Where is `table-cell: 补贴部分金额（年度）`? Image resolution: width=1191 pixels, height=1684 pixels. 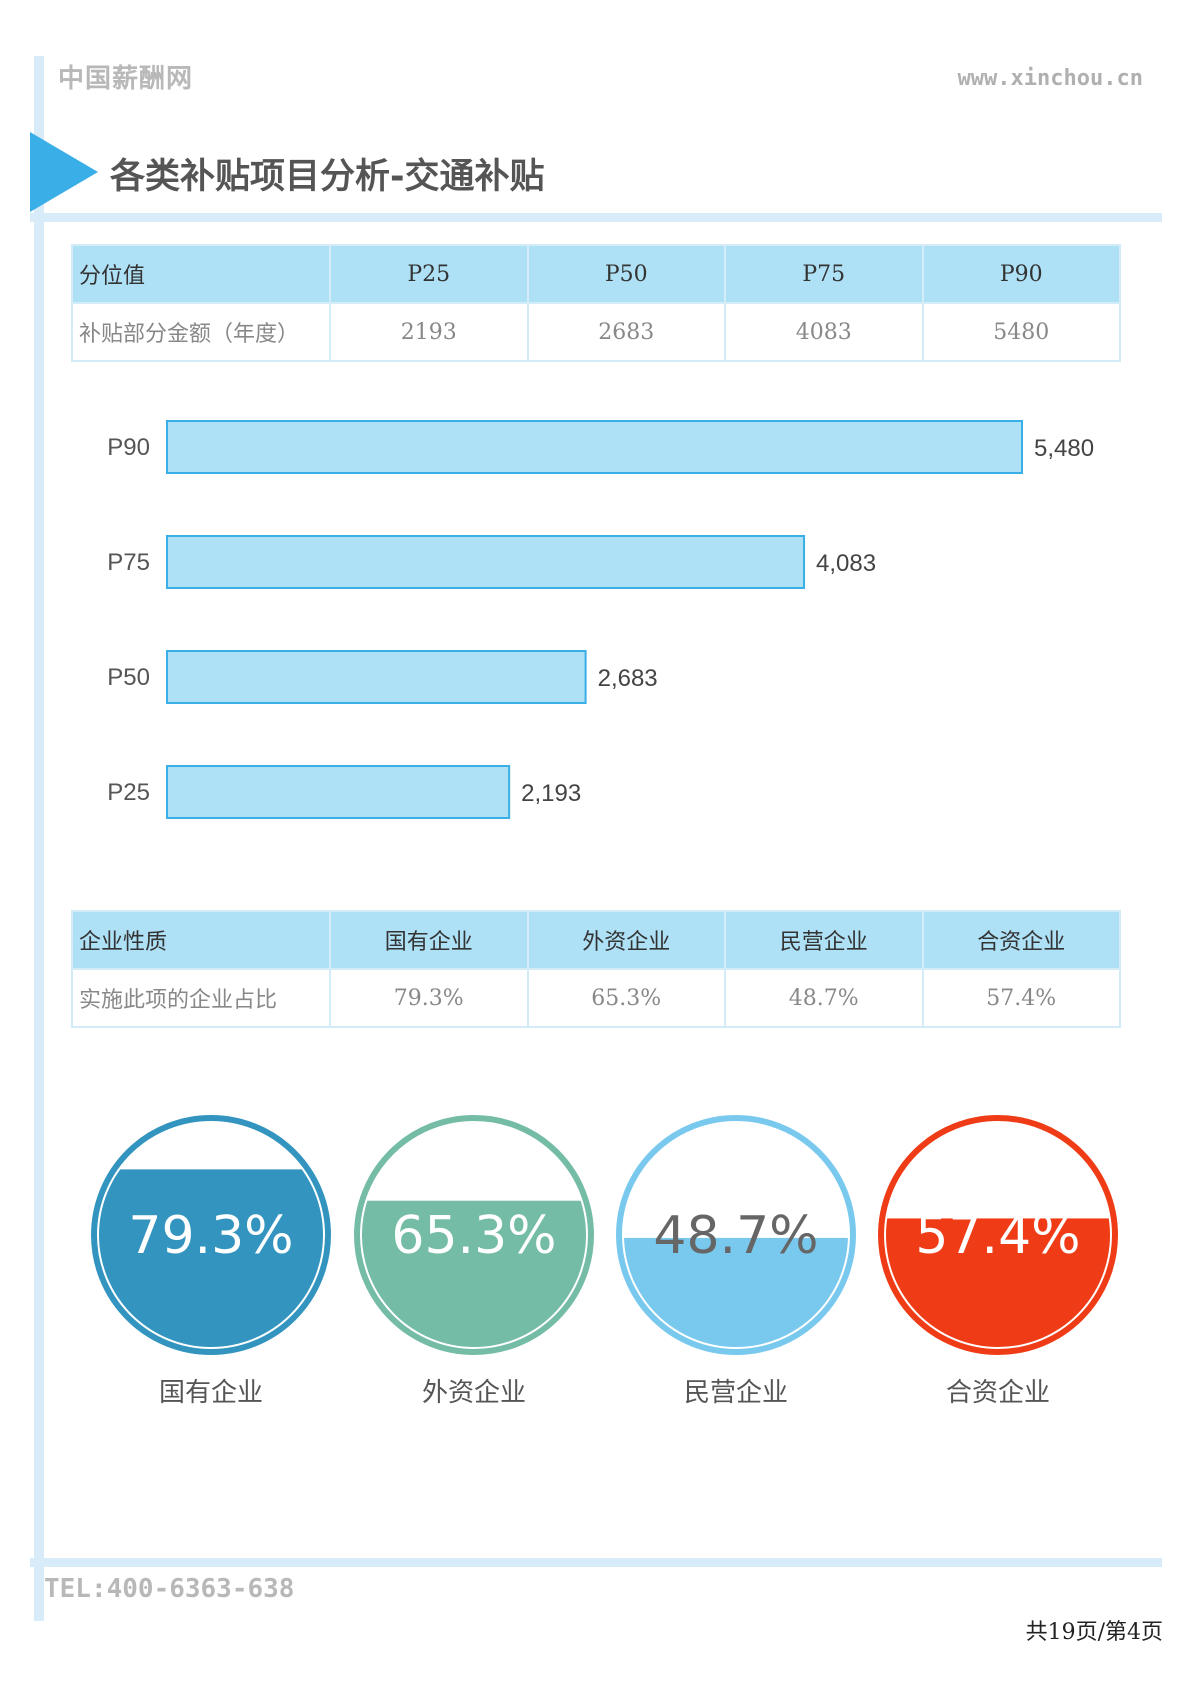
table-cell: 补贴部分金额（年度） is located at coordinates (201, 332).